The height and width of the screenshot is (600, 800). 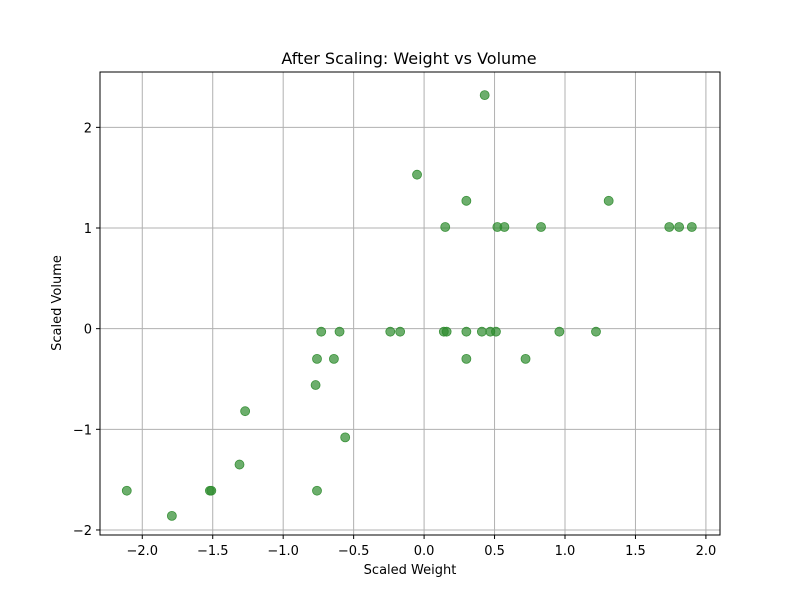 I want to click on y-tick-label: 0, so click(x=88, y=330).